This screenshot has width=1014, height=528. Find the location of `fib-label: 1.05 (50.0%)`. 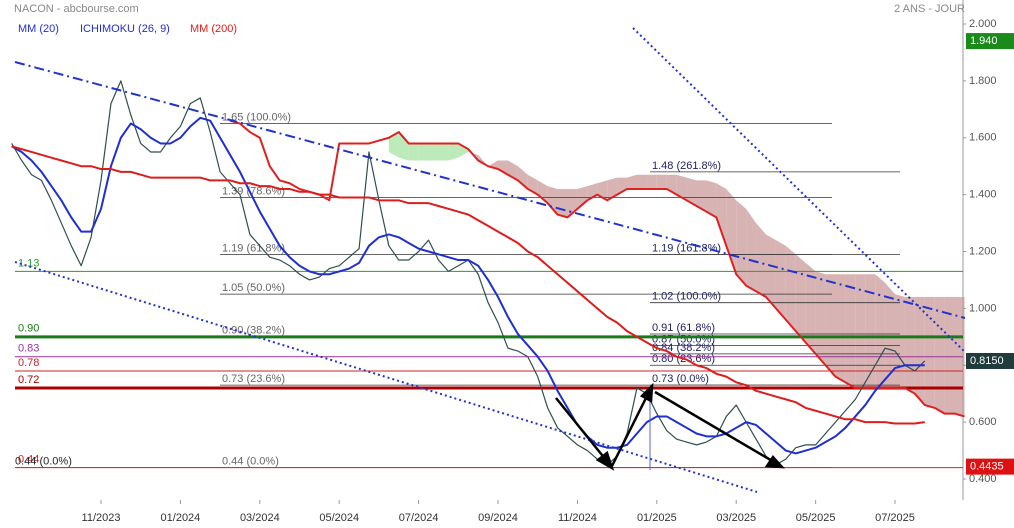

fib-label: 1.05 (50.0%) is located at coordinates (253, 288).